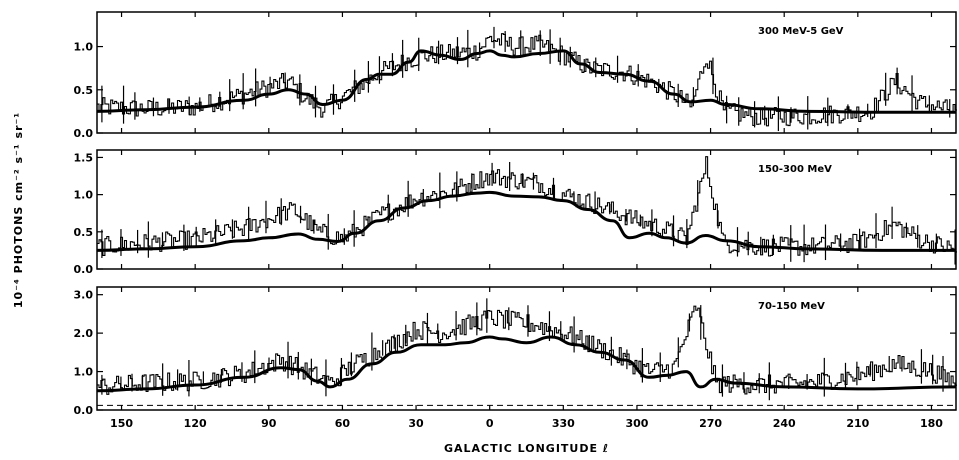 The image size is (959, 460). I want to click on x-tick-label: 30, so click(416, 423).